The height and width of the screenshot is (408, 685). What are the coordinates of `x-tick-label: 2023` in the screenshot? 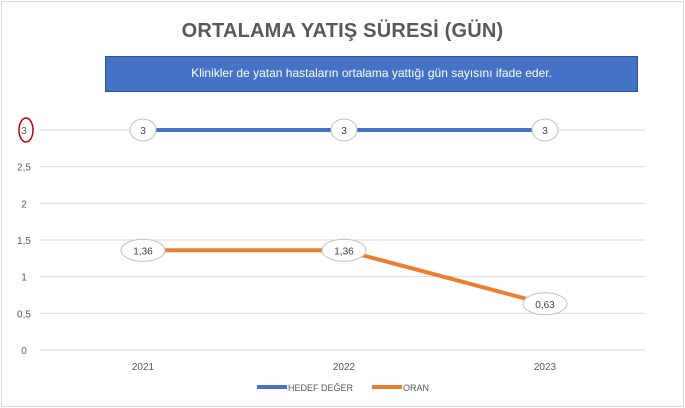 It's located at (545, 367).